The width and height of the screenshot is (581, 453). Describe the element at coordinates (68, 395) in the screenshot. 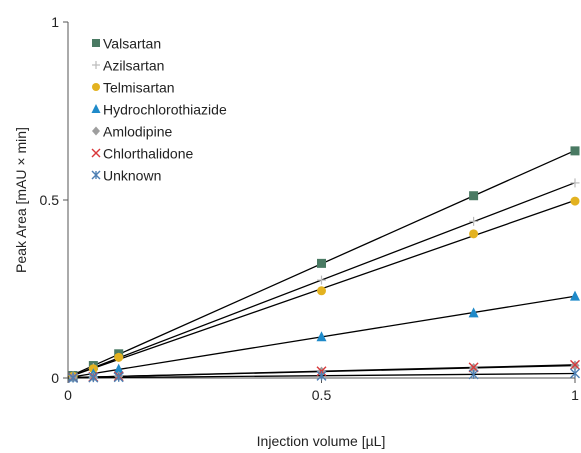

I see `x-tick-label: 0` at that location.